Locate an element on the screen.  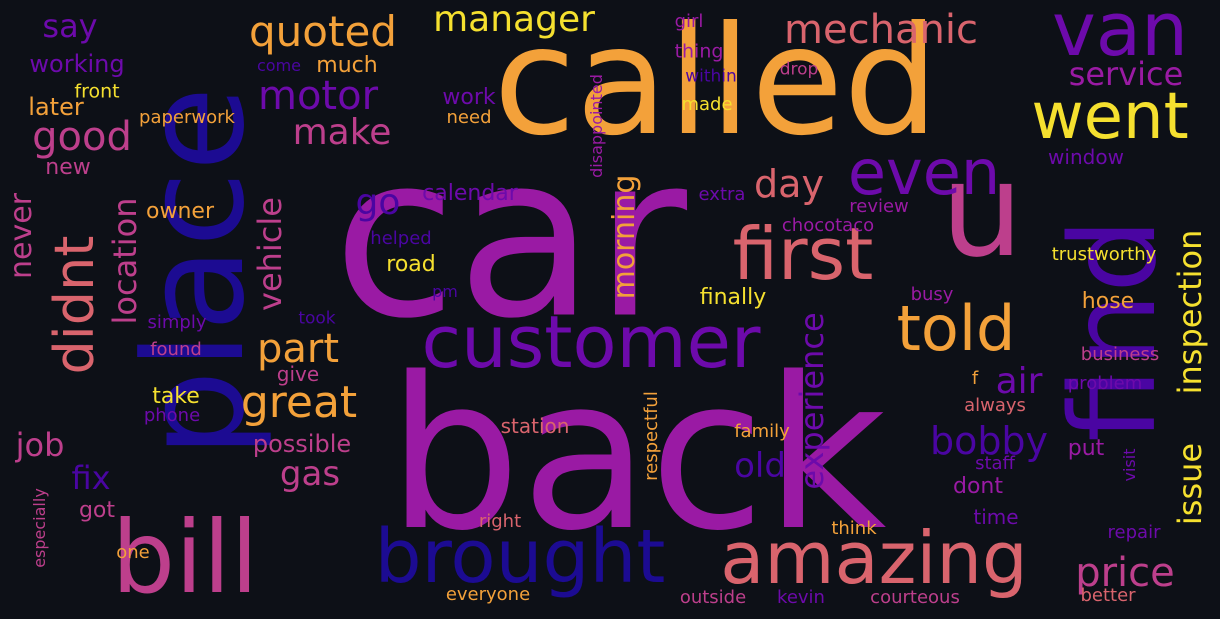
word-later: later is located at coordinates (56, 107).